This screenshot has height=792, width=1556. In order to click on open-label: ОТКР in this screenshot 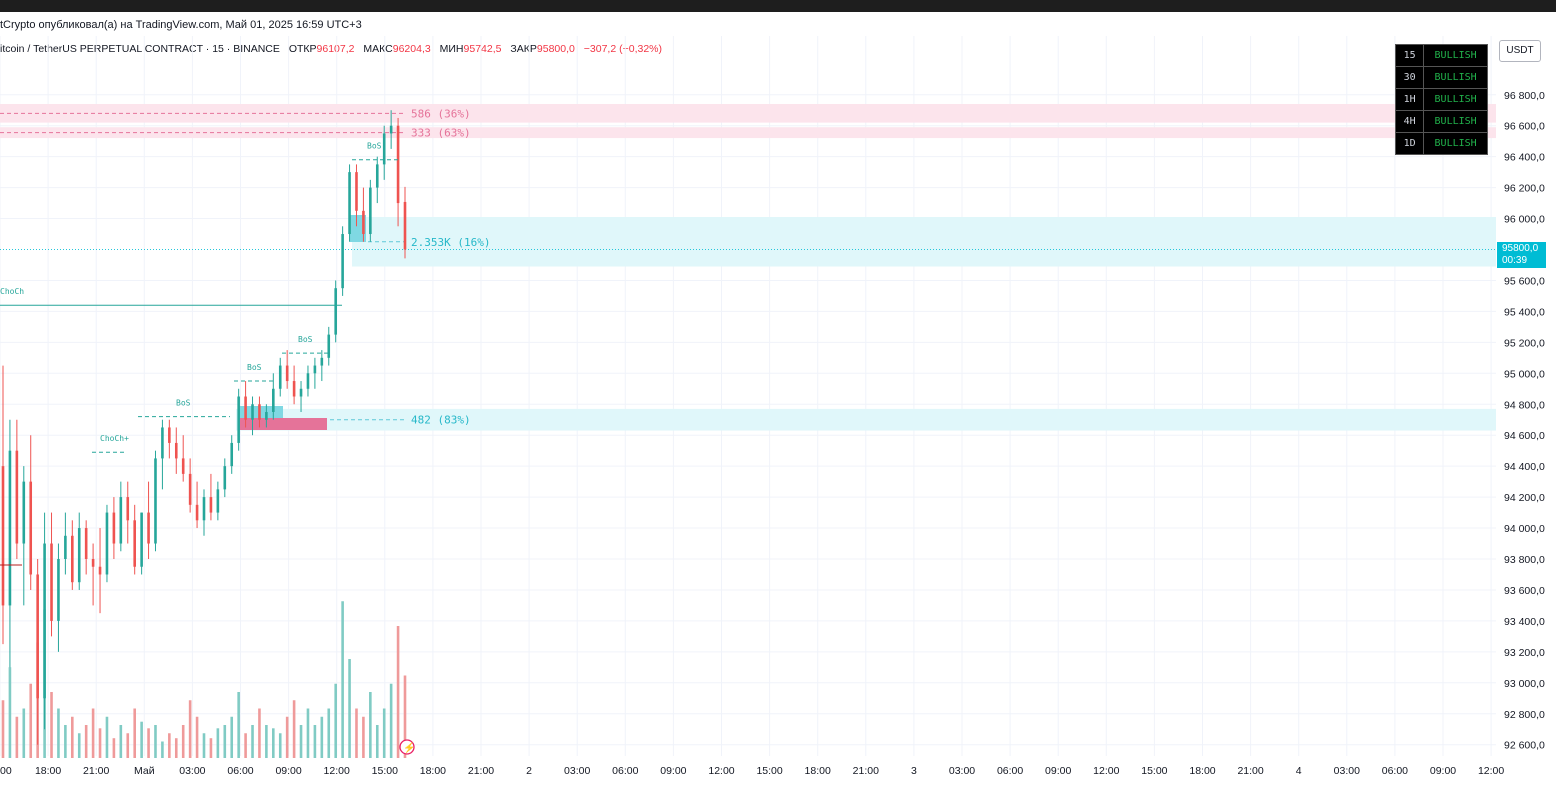, I will do `click(302, 49)`.